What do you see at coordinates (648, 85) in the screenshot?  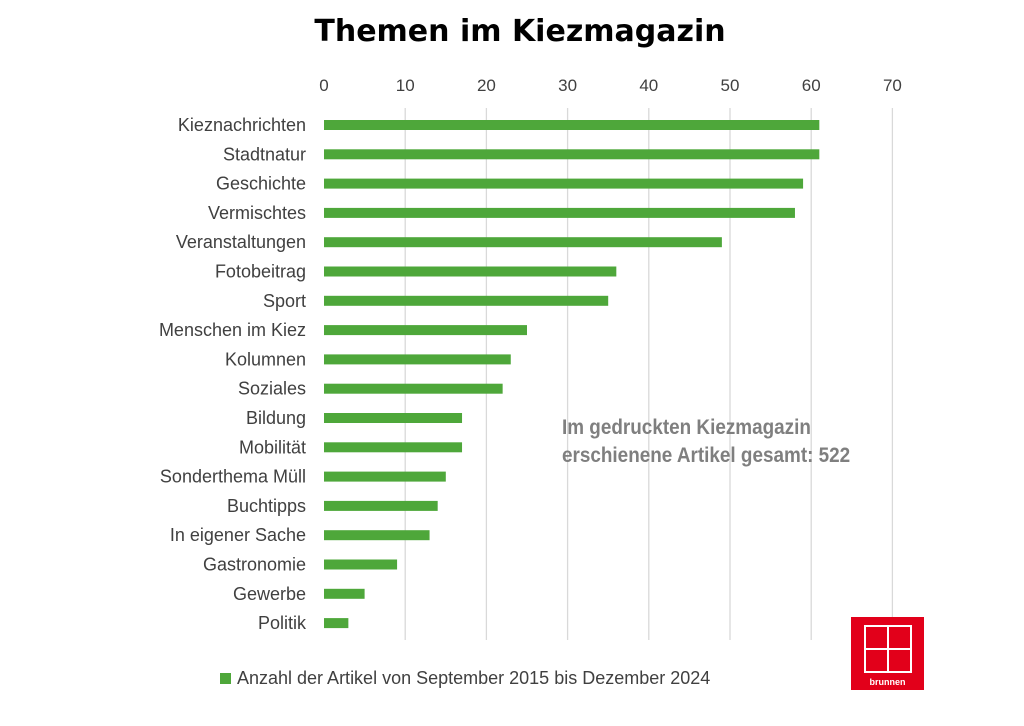 I see `x-tick-label: 40` at bounding box center [648, 85].